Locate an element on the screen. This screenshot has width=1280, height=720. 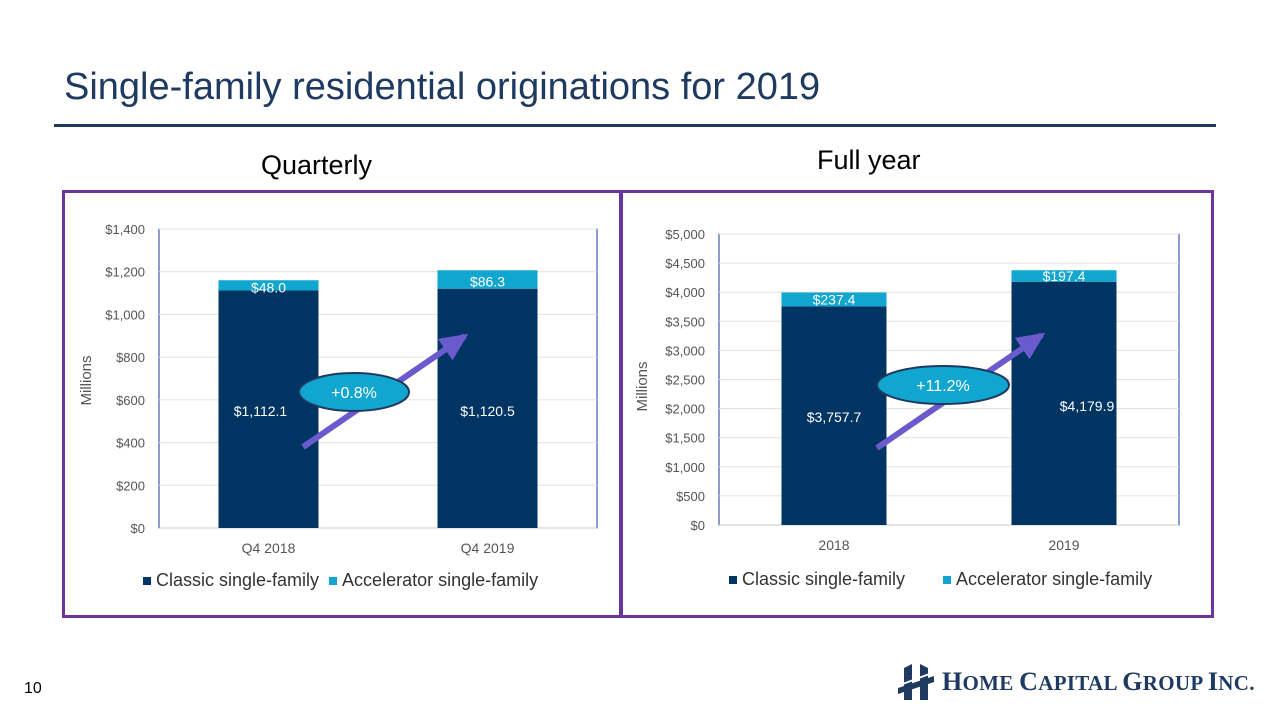
y-tick-label: $1,400 is located at coordinates (125, 229).